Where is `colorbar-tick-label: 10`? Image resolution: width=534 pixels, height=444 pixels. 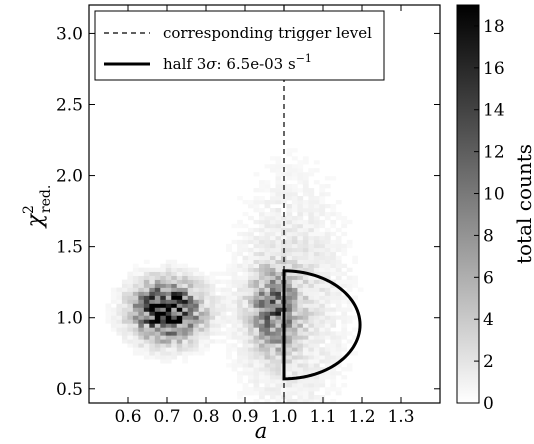 colorbar-tick-label: 10 is located at coordinates (494, 195).